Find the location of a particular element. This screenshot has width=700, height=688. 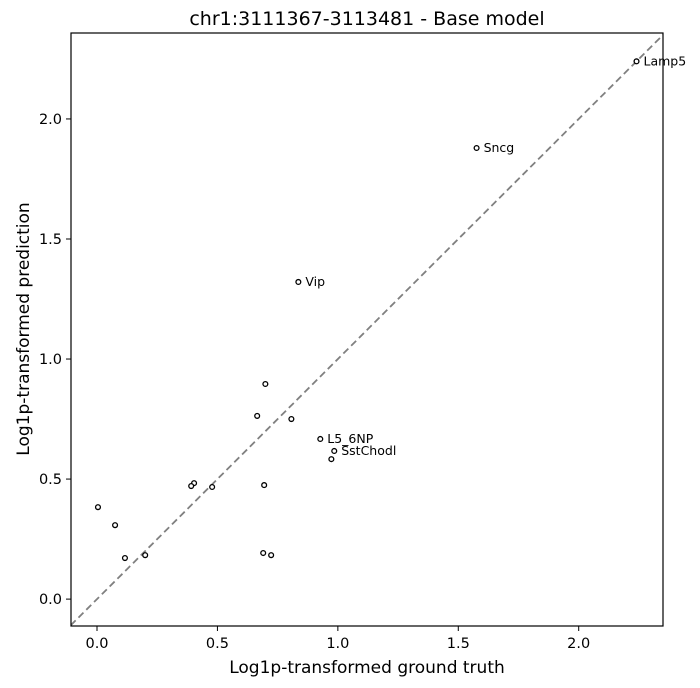

point-label: Vip is located at coordinates (315, 281).